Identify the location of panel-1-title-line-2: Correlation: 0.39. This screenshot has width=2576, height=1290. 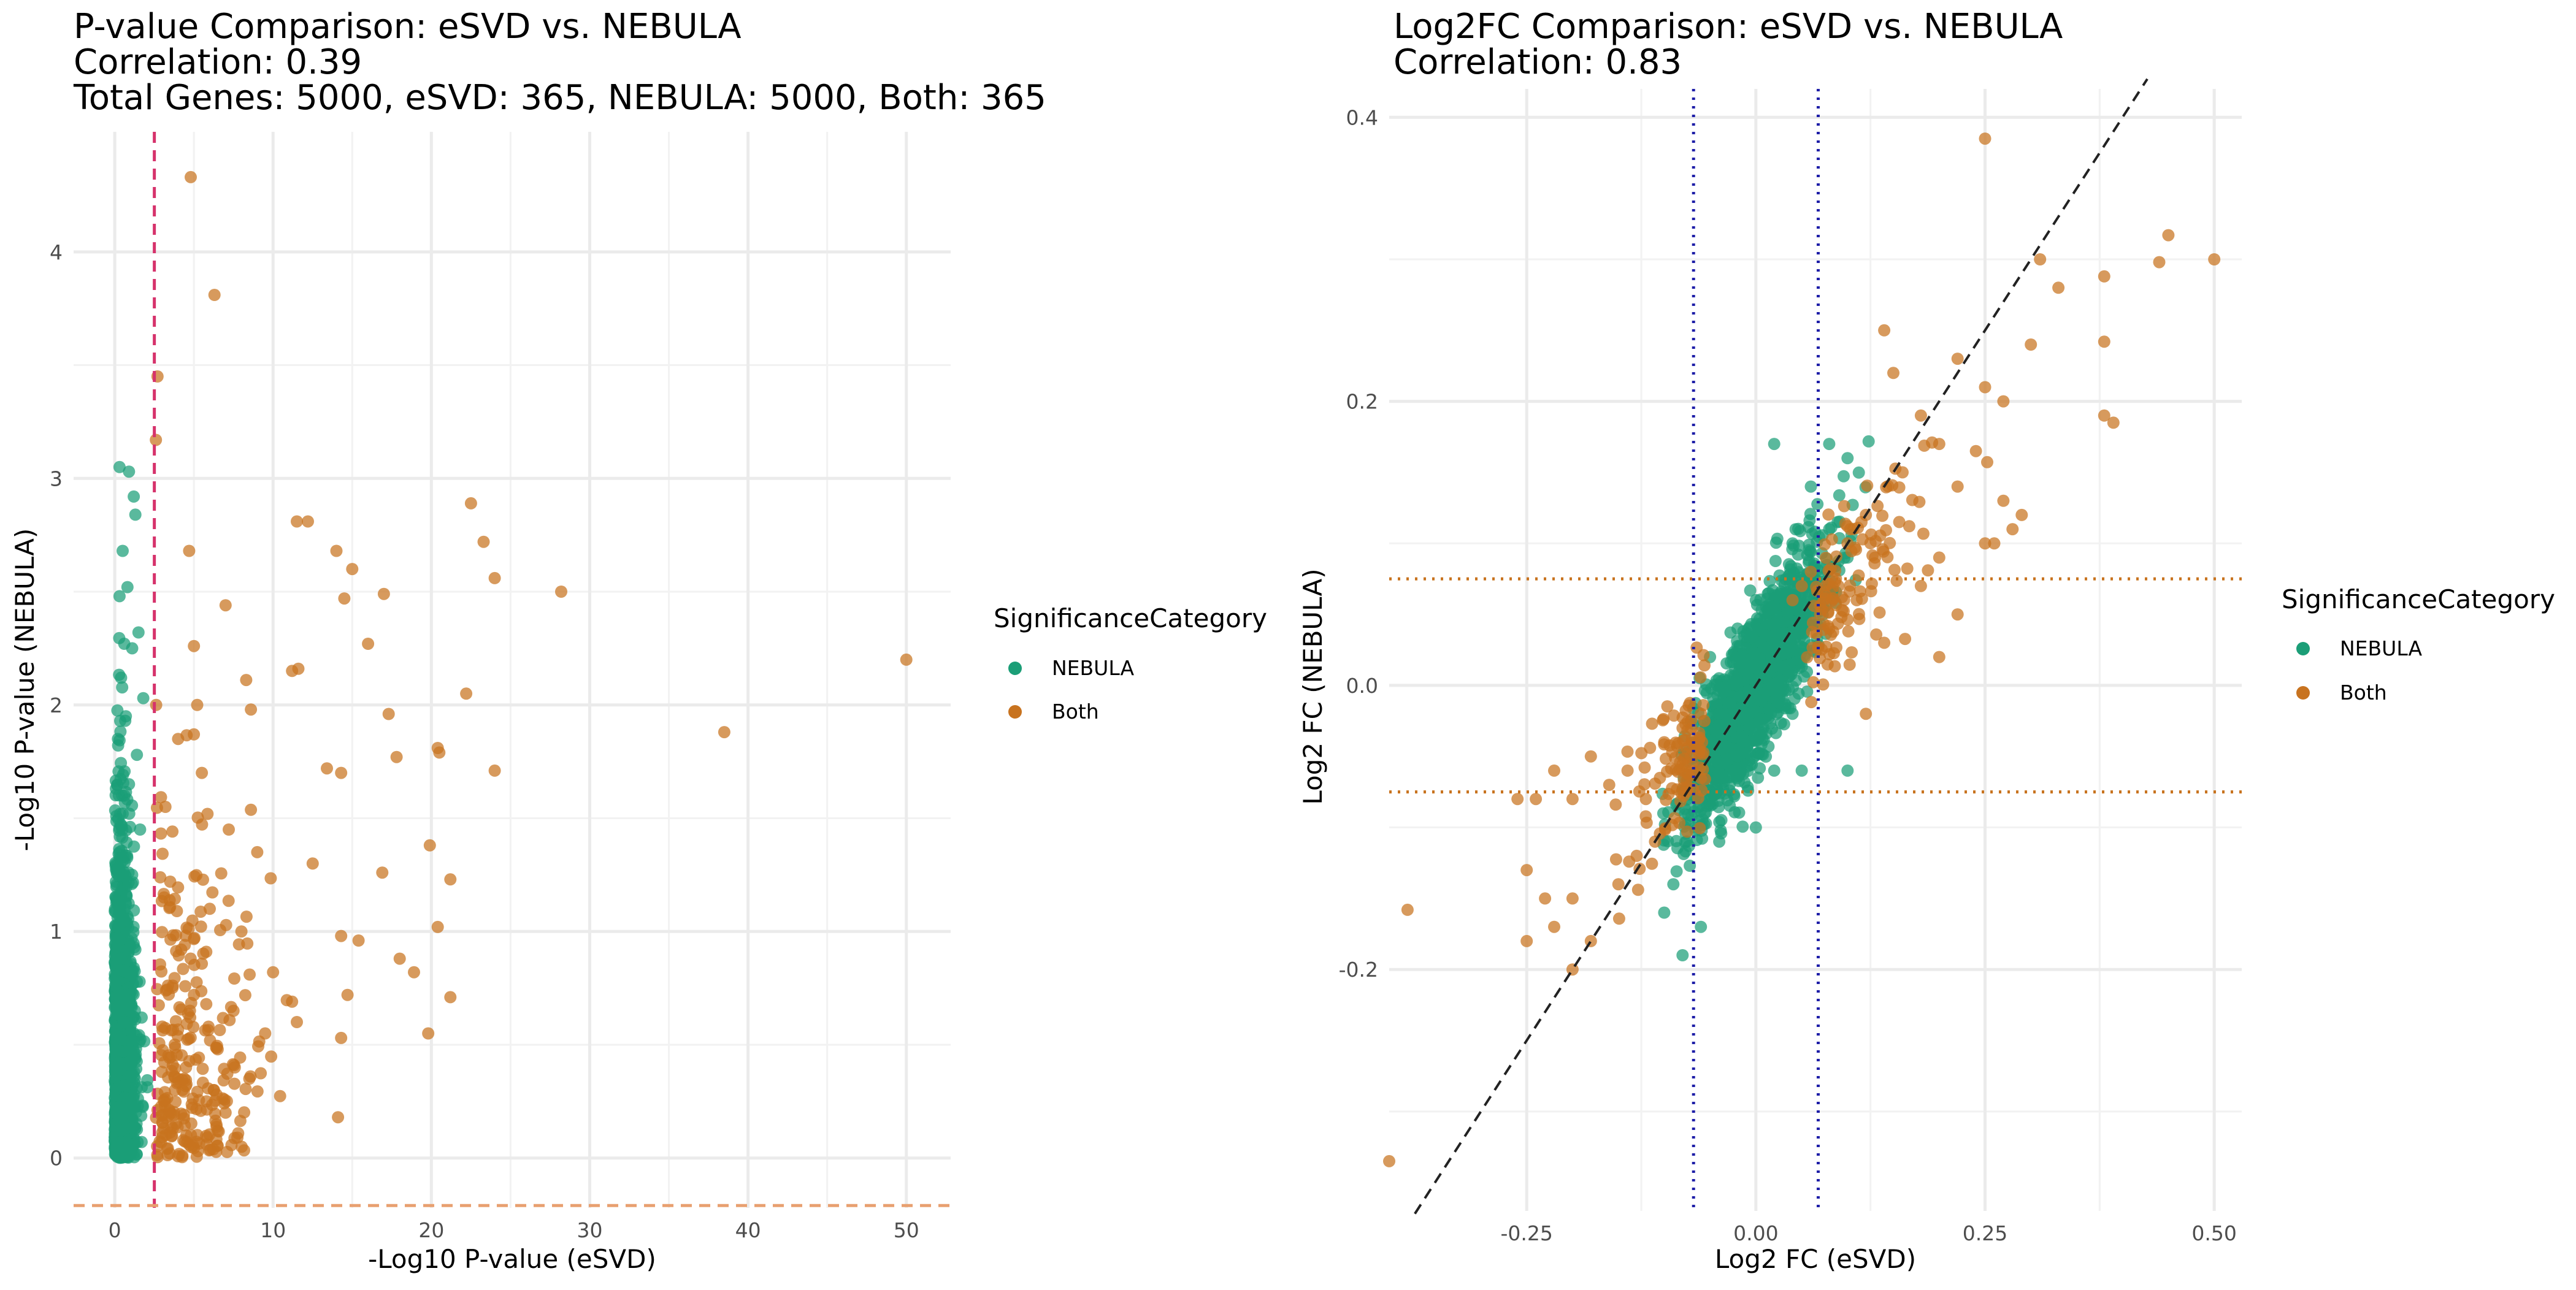
(218, 62).